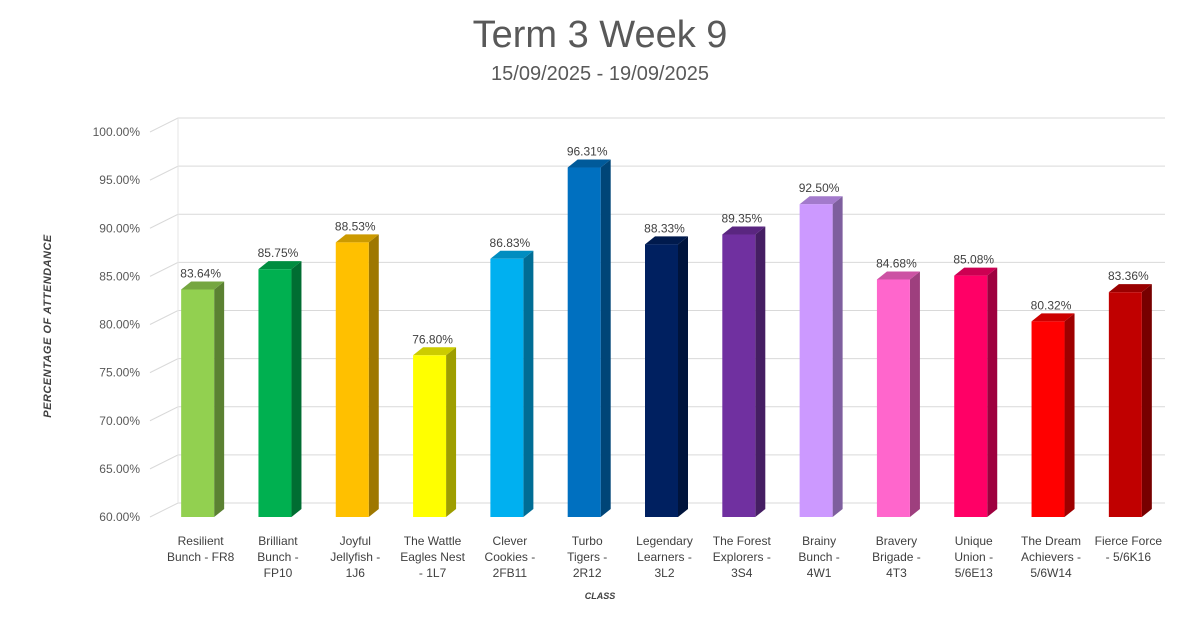 Image resolution: width=1200 pixels, height=621 pixels. What do you see at coordinates (973, 260) in the screenshot?
I see `data-label: 85.08%` at bounding box center [973, 260].